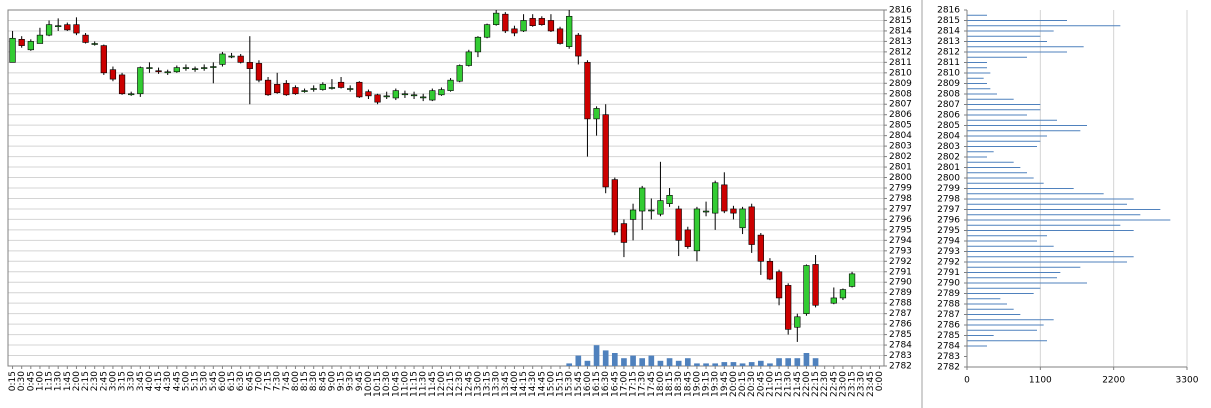 This screenshot has height=408, width=1211. I want to click on y-tick-label: 2802, so click(900, 157).